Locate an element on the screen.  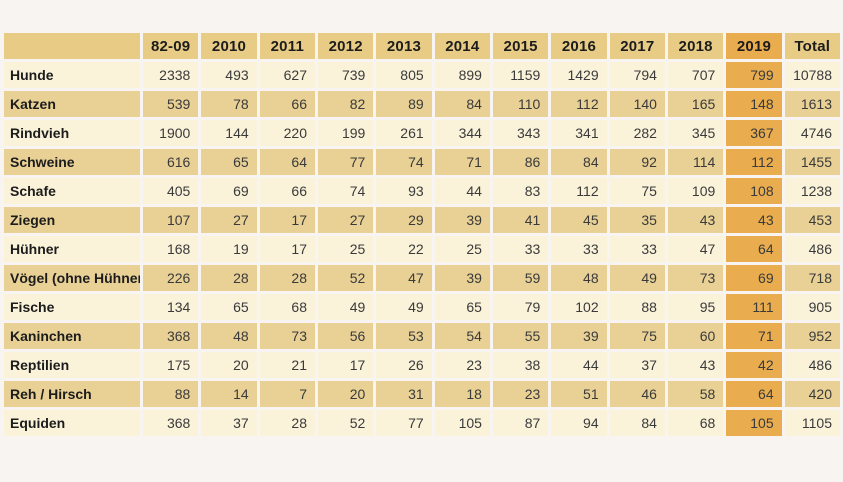
value-cell: 616 is located at coordinates (171, 162).